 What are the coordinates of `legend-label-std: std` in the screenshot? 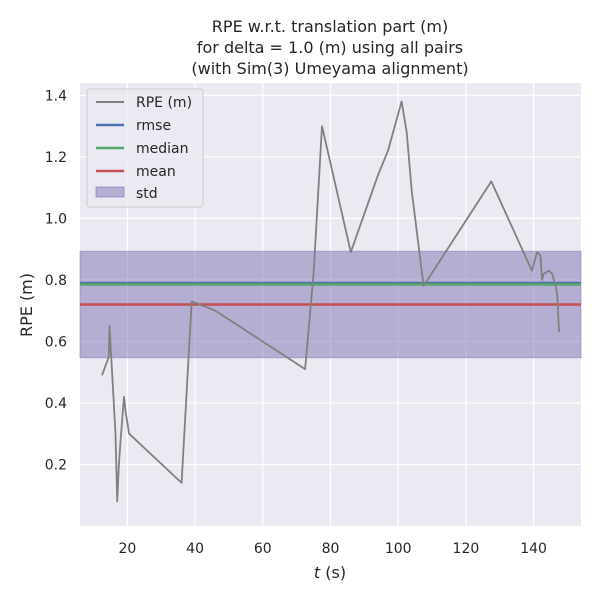 It's located at (147, 194).